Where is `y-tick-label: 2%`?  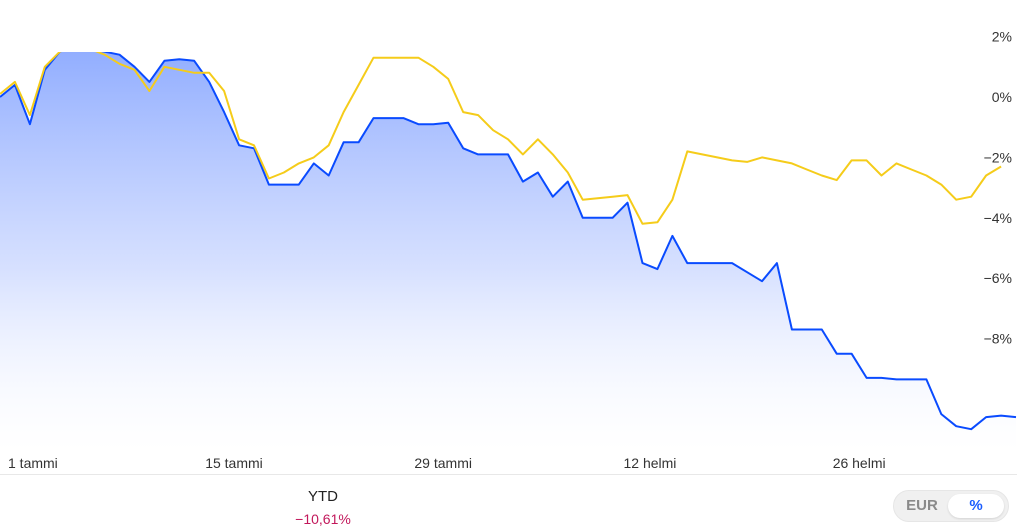 y-tick-label: 2% is located at coordinates (1002, 37).